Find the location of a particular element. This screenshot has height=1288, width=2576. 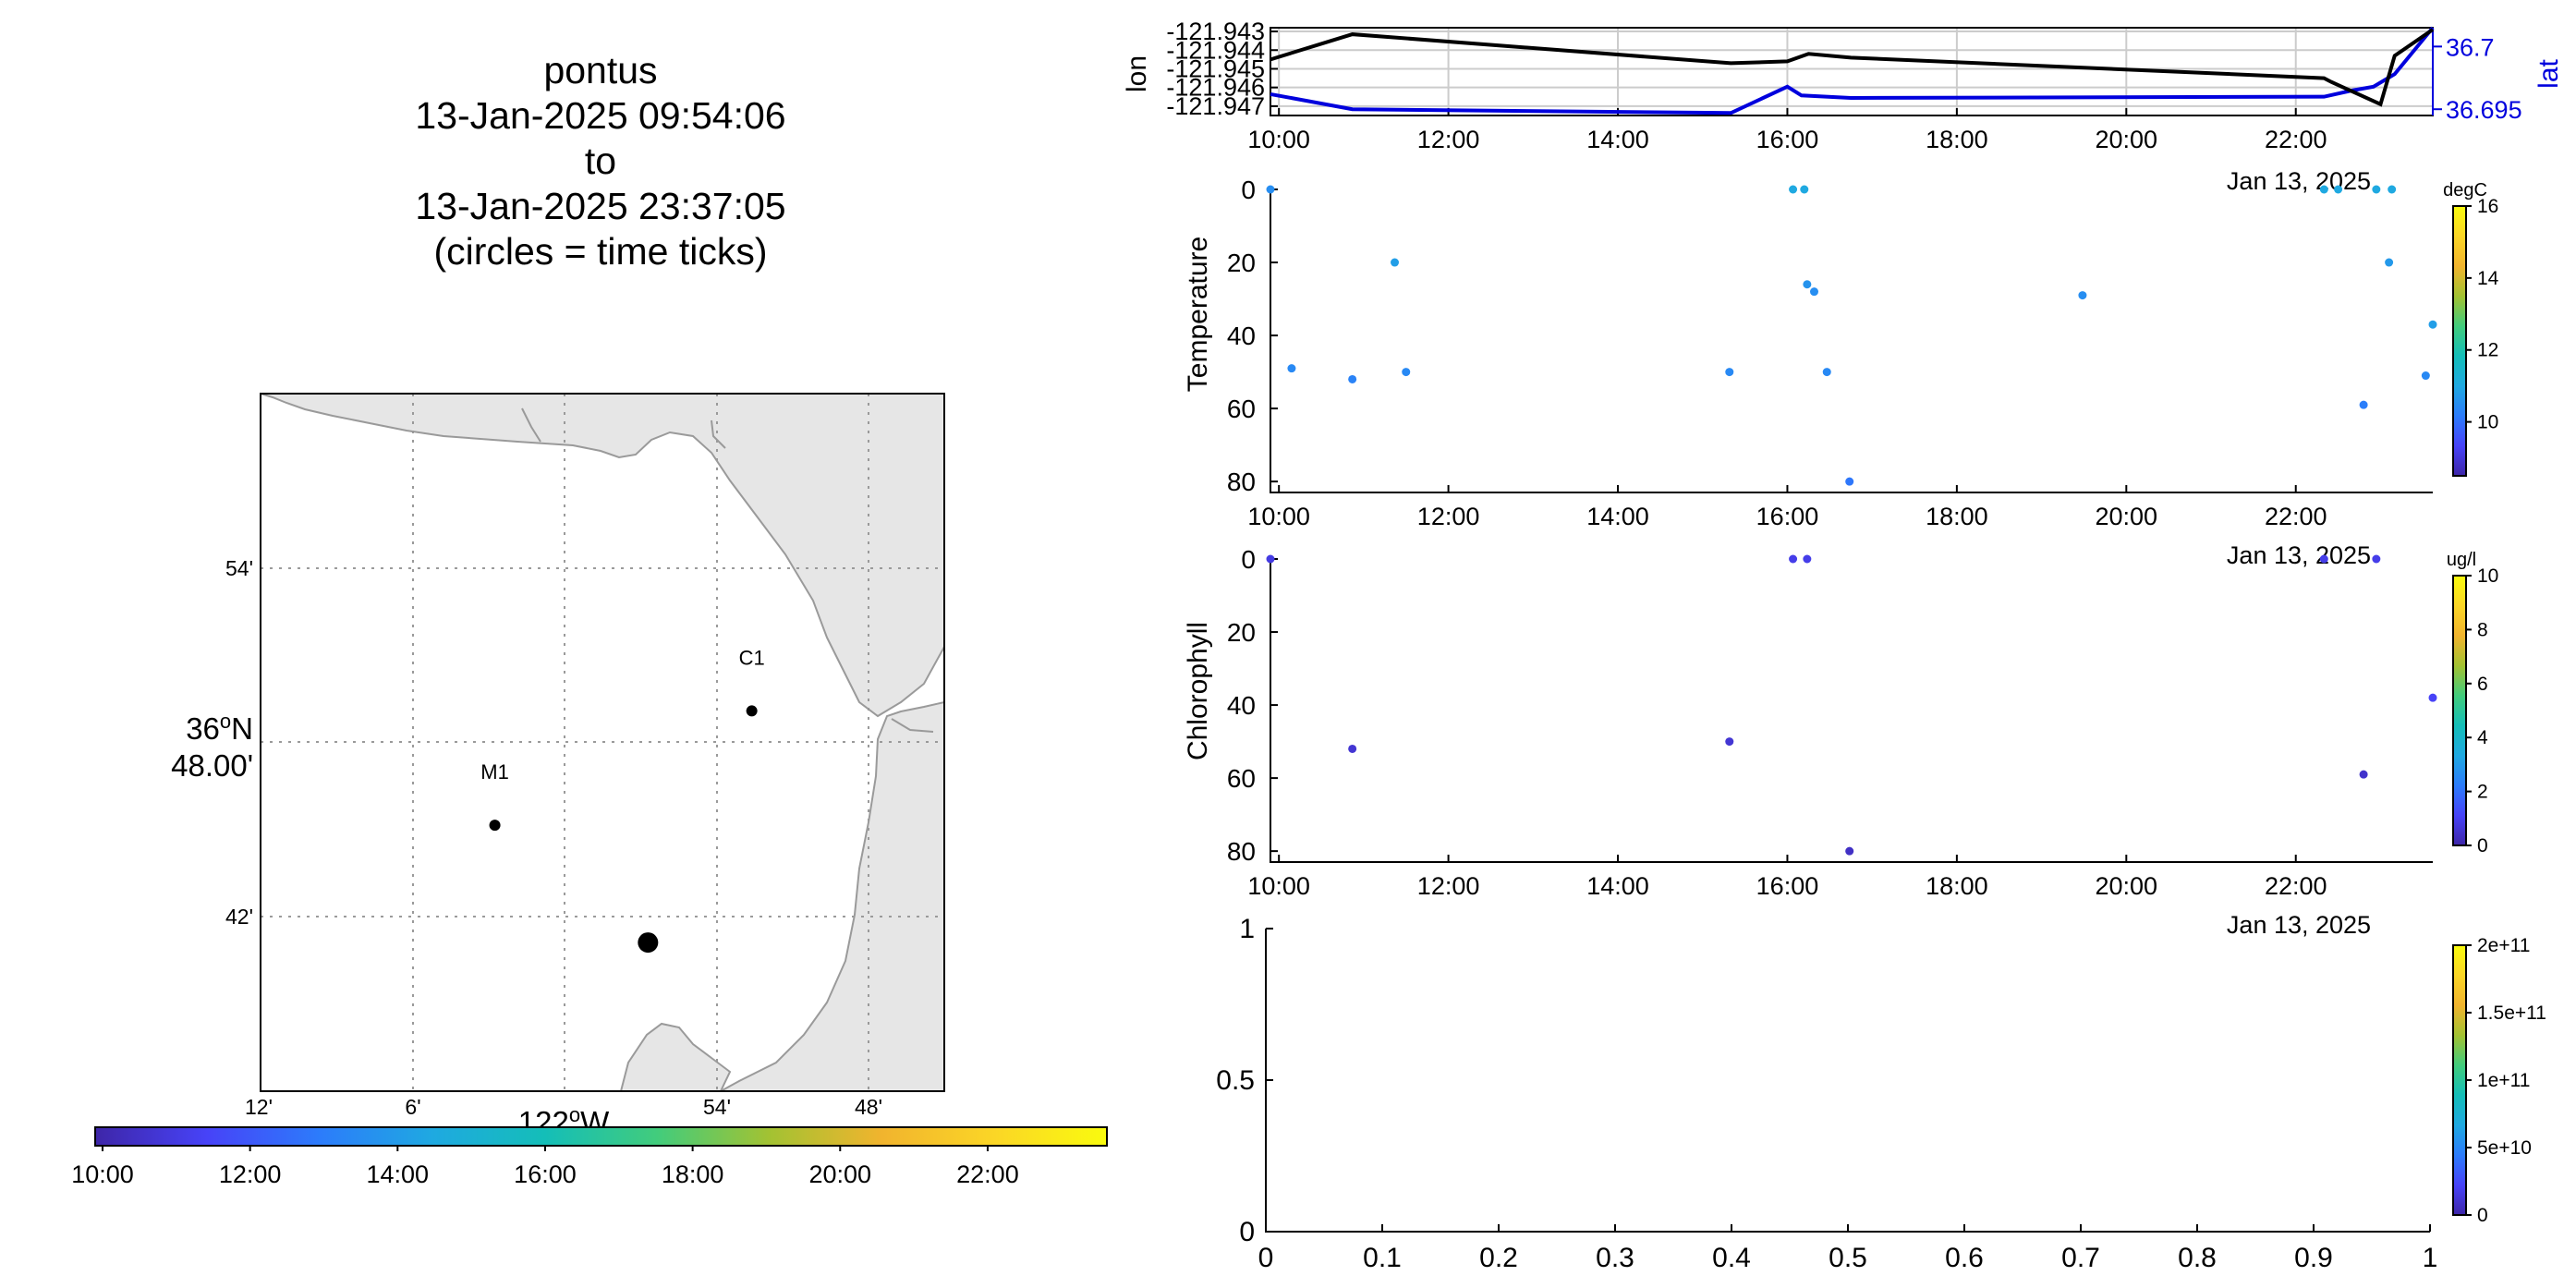

lon-tick-54: 54' is located at coordinates (717, 1107).